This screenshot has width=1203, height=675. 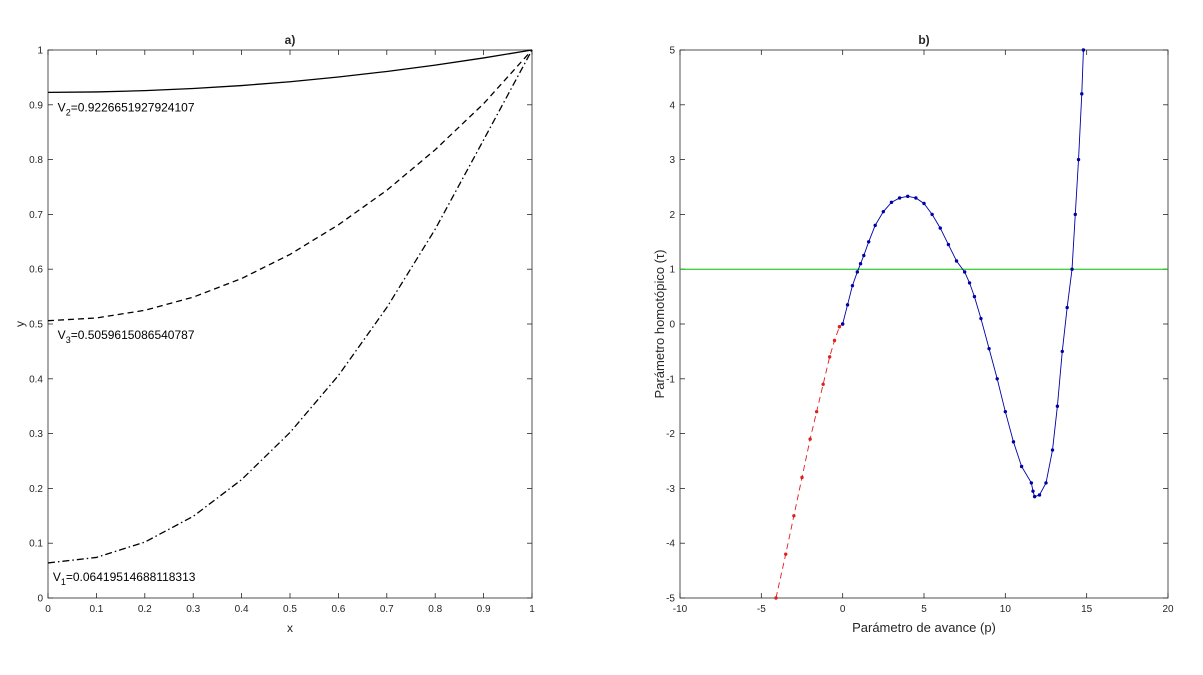 What do you see at coordinates (68, 340) in the screenshot?
I see `annotation-subscript: 3` at bounding box center [68, 340].